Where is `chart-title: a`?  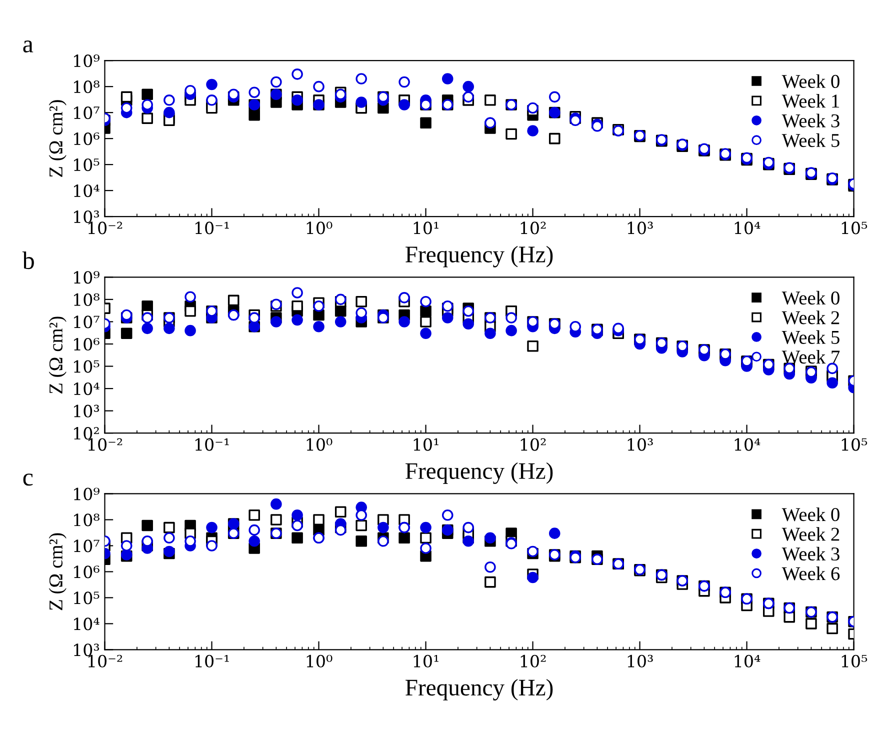 chart-title: a is located at coordinates (28, 46).